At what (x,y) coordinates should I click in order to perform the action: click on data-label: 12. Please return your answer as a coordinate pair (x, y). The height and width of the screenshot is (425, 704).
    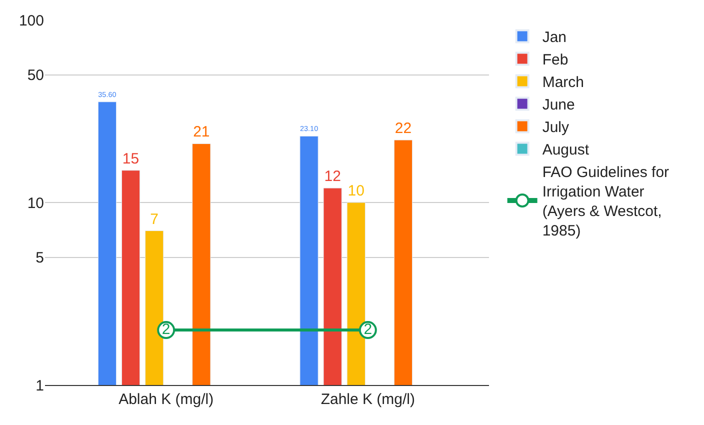
    Looking at the image, I should click on (332, 177).